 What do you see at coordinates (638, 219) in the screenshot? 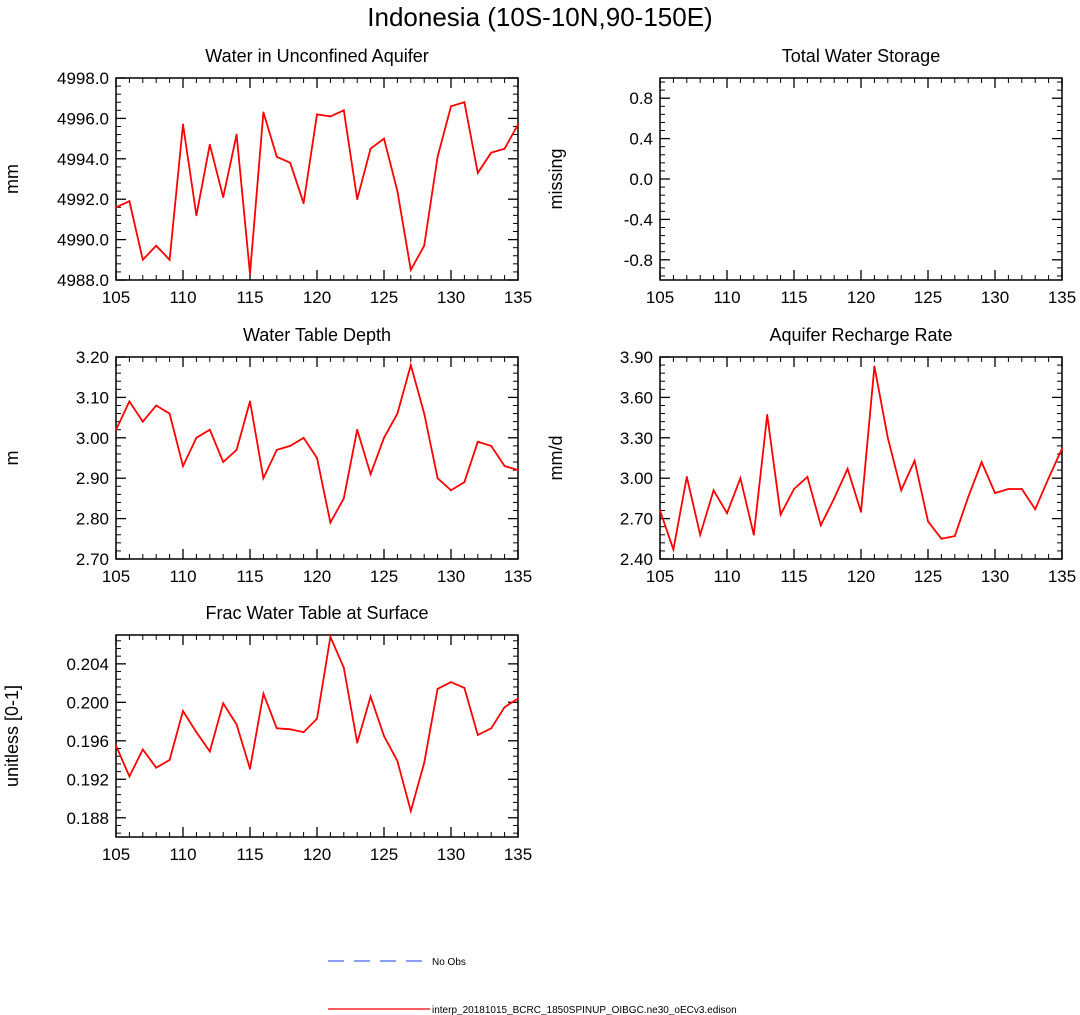
I see `y-tick-label: -0.4` at bounding box center [638, 219].